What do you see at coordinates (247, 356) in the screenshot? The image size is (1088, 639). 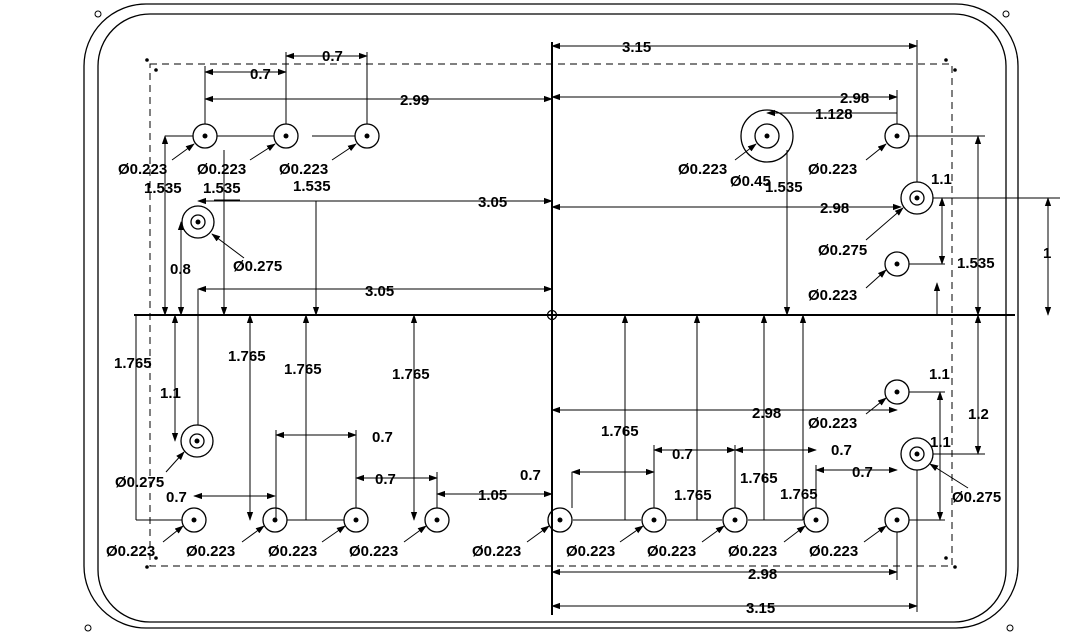 I see `dim-1-765-b: 1.765` at bounding box center [247, 356].